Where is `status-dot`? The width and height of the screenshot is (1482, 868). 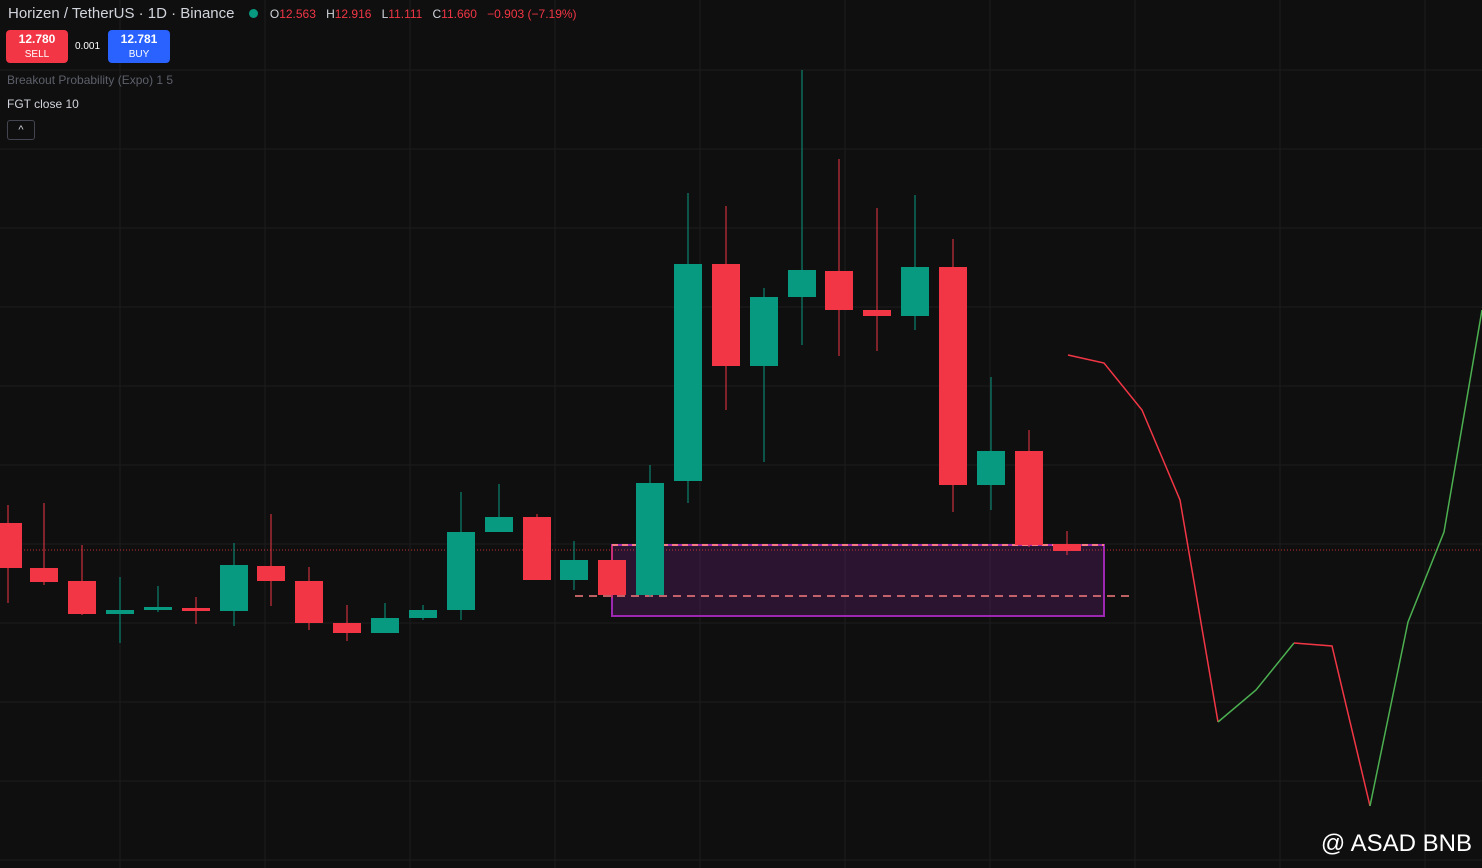
status-dot is located at coordinates (253, 13).